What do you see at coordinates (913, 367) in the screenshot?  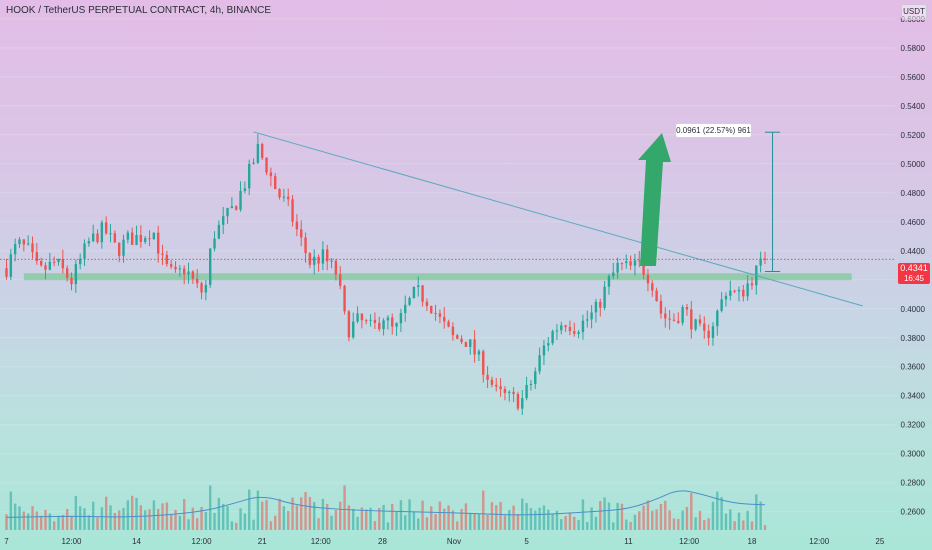 I see `price-tick-label: 0.3600` at bounding box center [913, 367].